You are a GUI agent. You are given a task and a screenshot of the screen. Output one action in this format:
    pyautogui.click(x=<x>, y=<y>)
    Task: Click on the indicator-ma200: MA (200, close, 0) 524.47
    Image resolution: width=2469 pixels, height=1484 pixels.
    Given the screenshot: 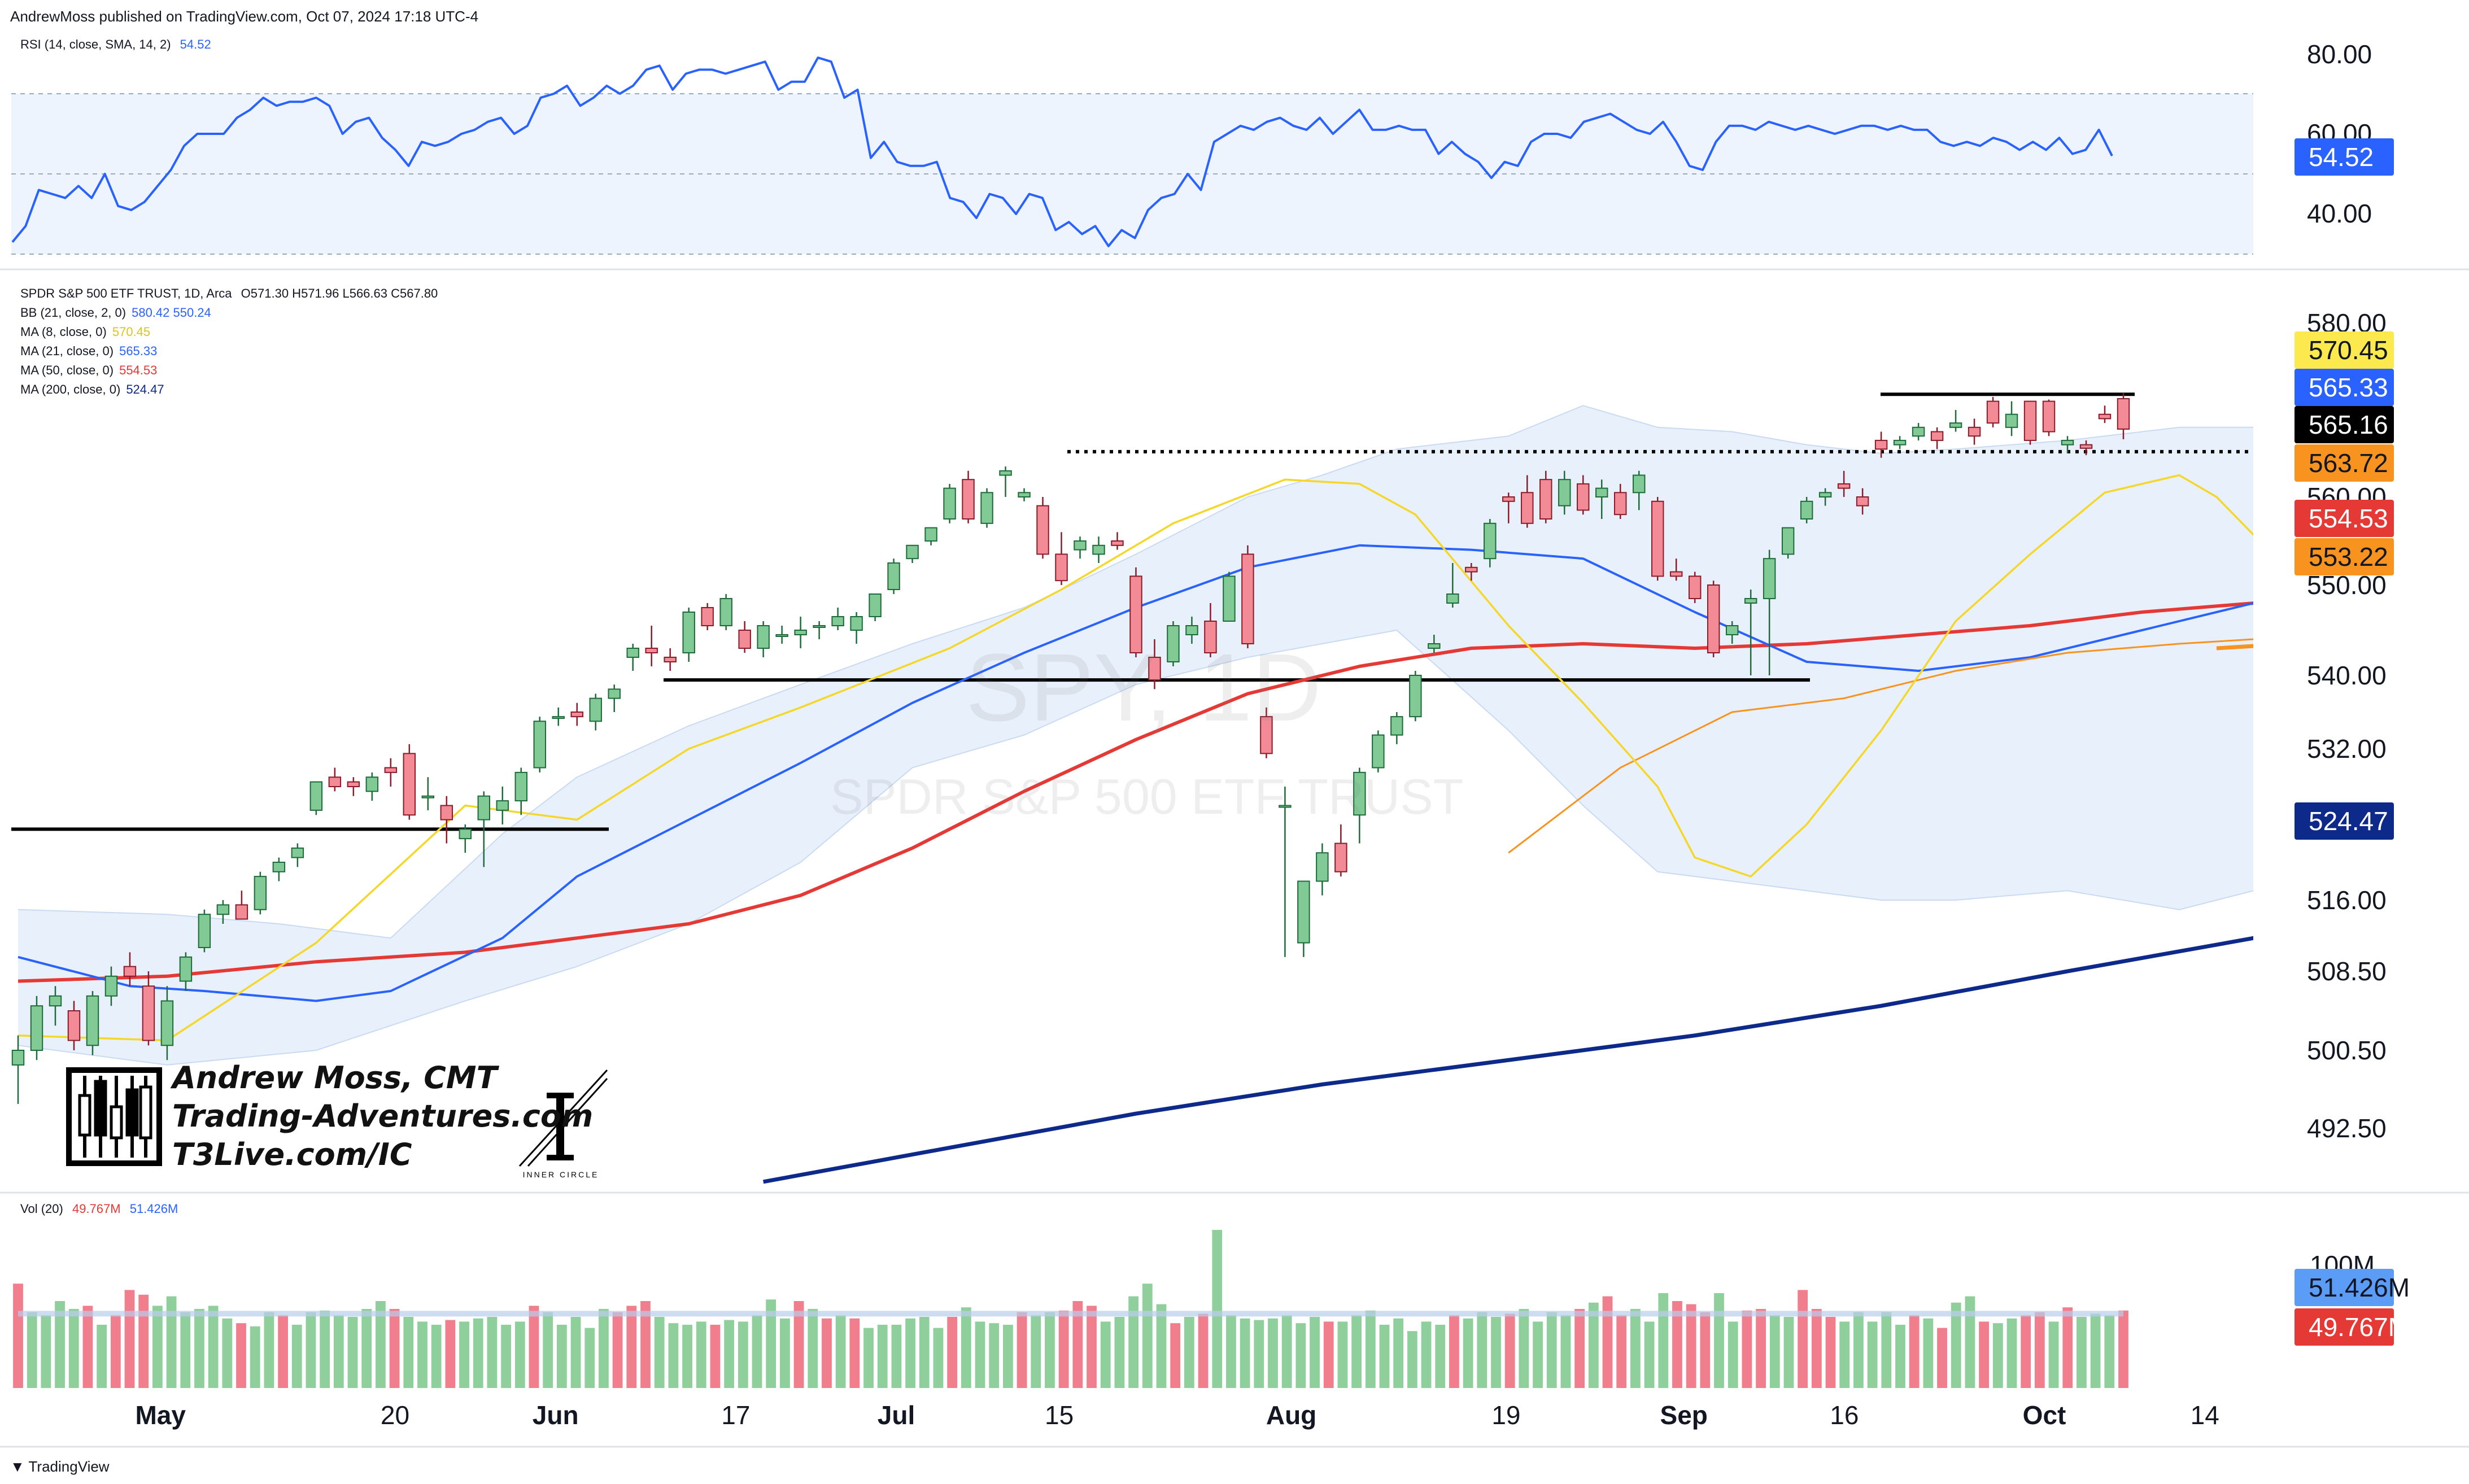 What is the action you would take?
    pyautogui.click(x=229, y=389)
    